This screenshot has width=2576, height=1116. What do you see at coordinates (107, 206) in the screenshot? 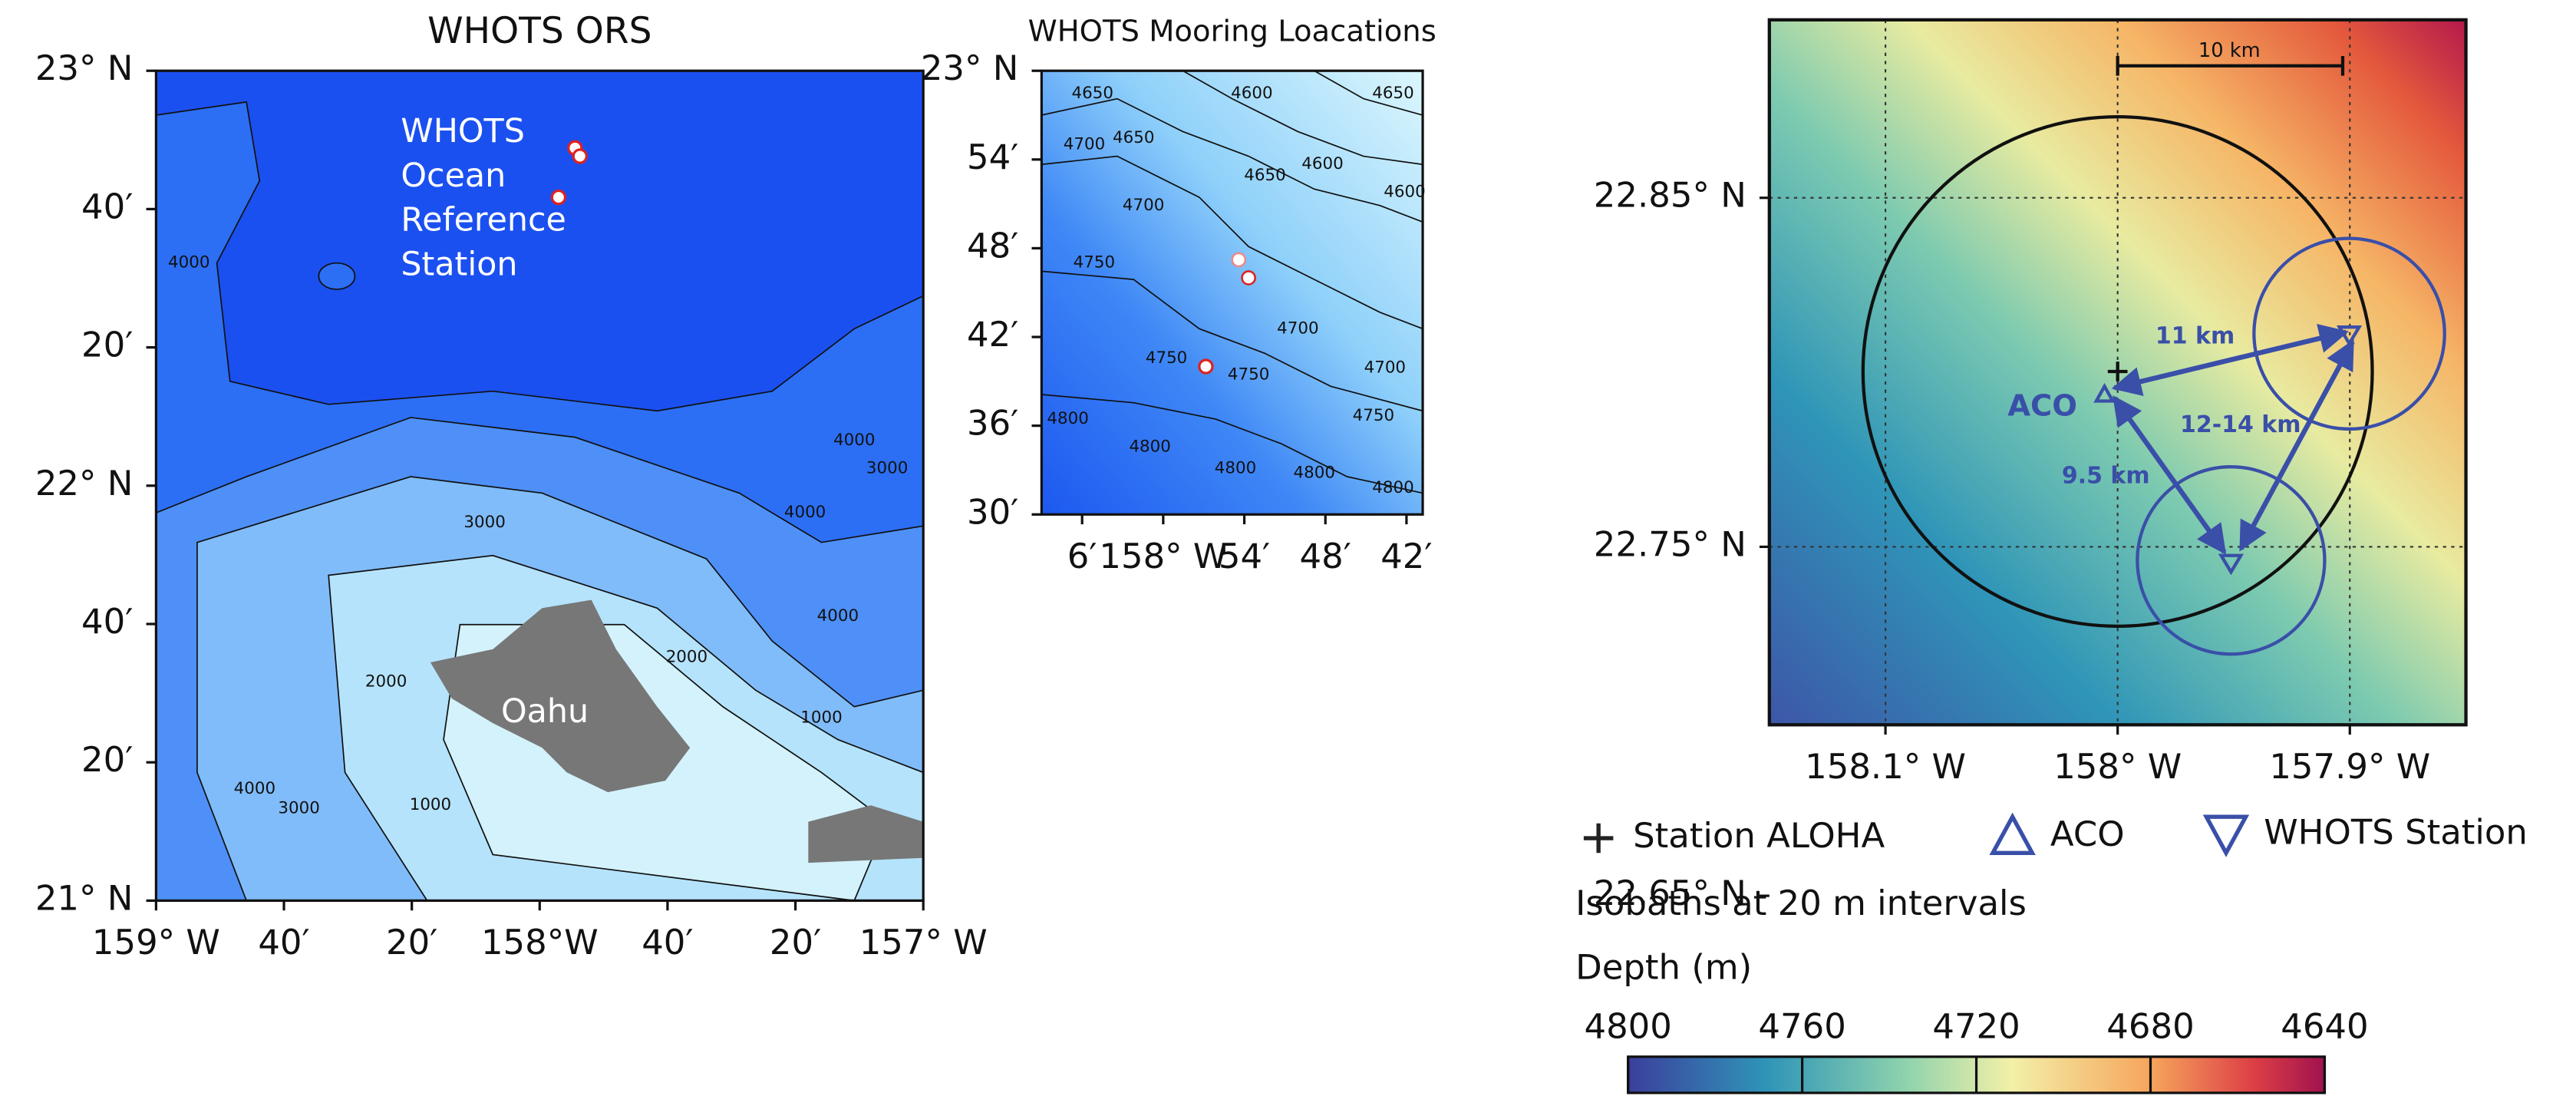
I see `y-tick-label: 40′` at bounding box center [107, 206].